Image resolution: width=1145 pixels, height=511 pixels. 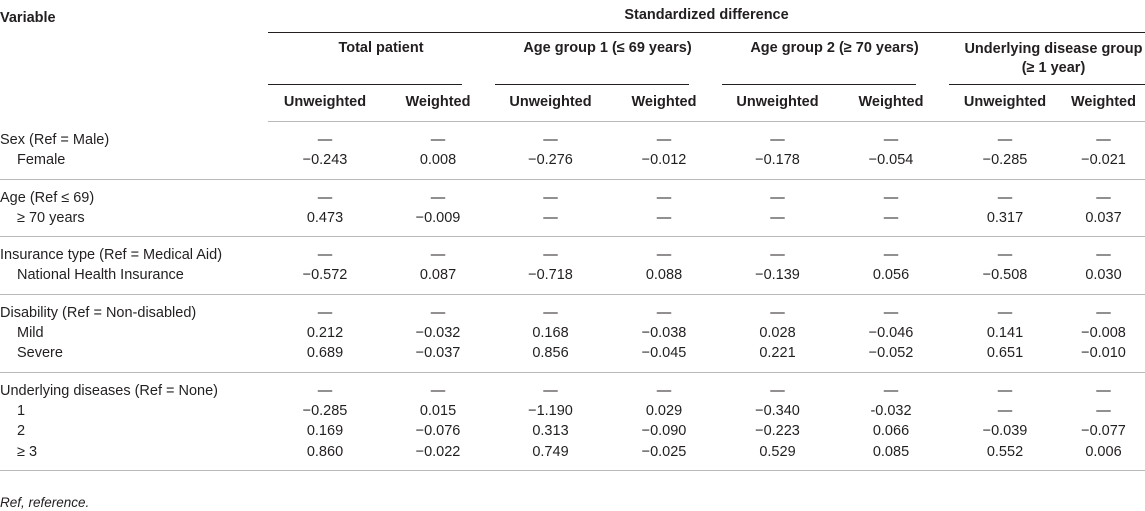 What do you see at coordinates (1103, 333) in the screenshot?
I see `weighted-cell: −0.008` at bounding box center [1103, 333].